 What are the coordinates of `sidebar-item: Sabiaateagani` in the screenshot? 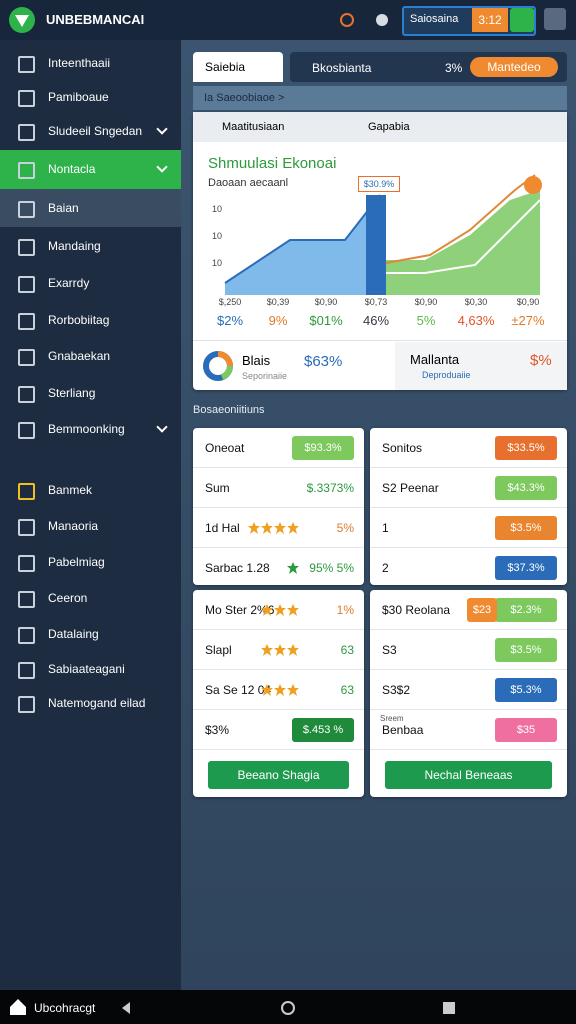 It's located at (86, 669).